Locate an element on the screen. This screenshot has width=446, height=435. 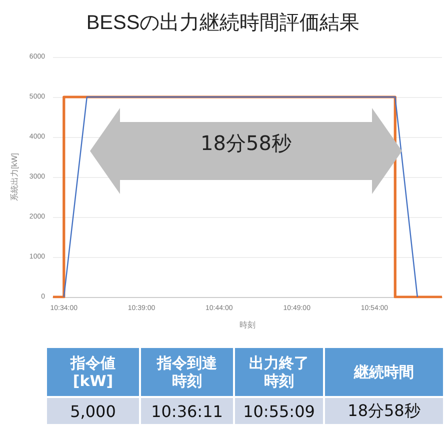
text: 10:55:09 is located at coordinates (279, 411).